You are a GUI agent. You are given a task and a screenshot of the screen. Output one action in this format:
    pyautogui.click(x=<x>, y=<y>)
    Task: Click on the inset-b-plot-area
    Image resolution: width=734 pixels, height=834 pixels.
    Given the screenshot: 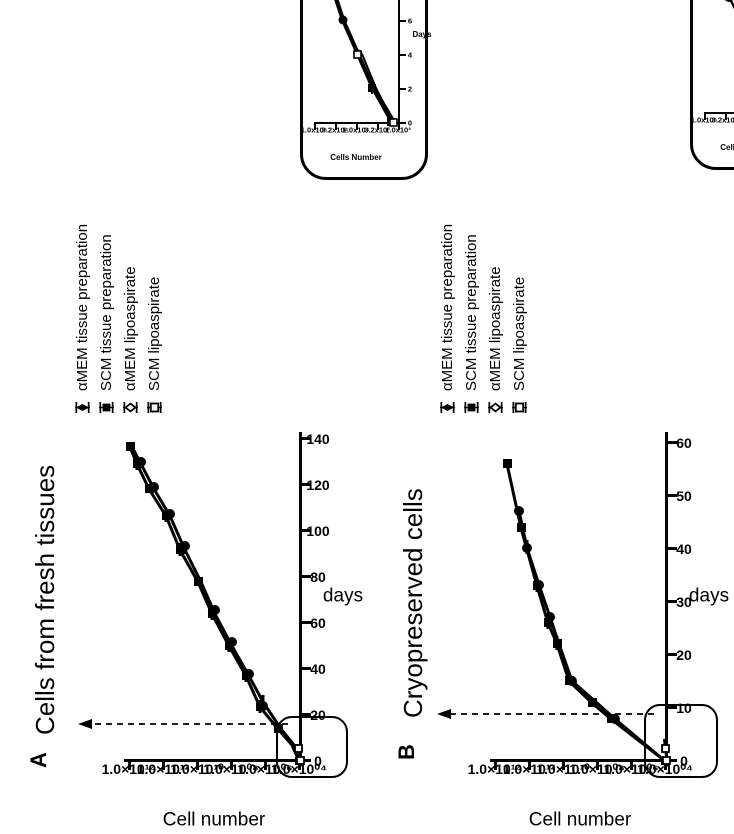 What is the action you would take?
    pyautogui.click(x=724, y=56)
    